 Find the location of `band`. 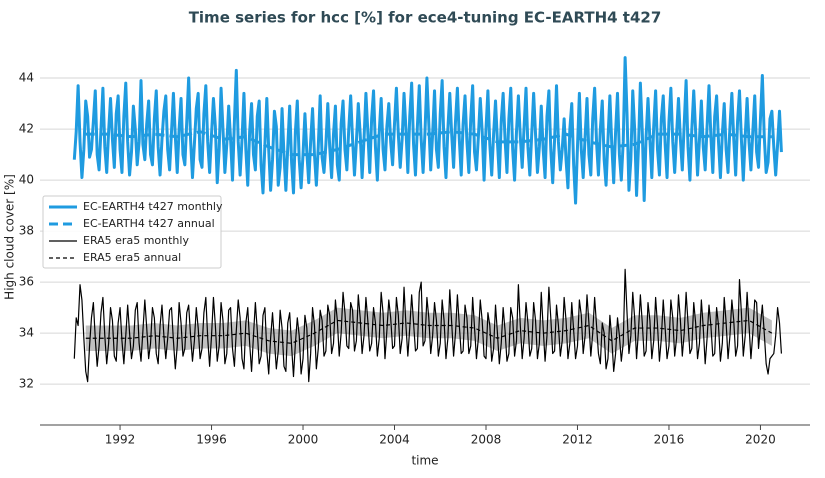

band is located at coordinates (428, 332).